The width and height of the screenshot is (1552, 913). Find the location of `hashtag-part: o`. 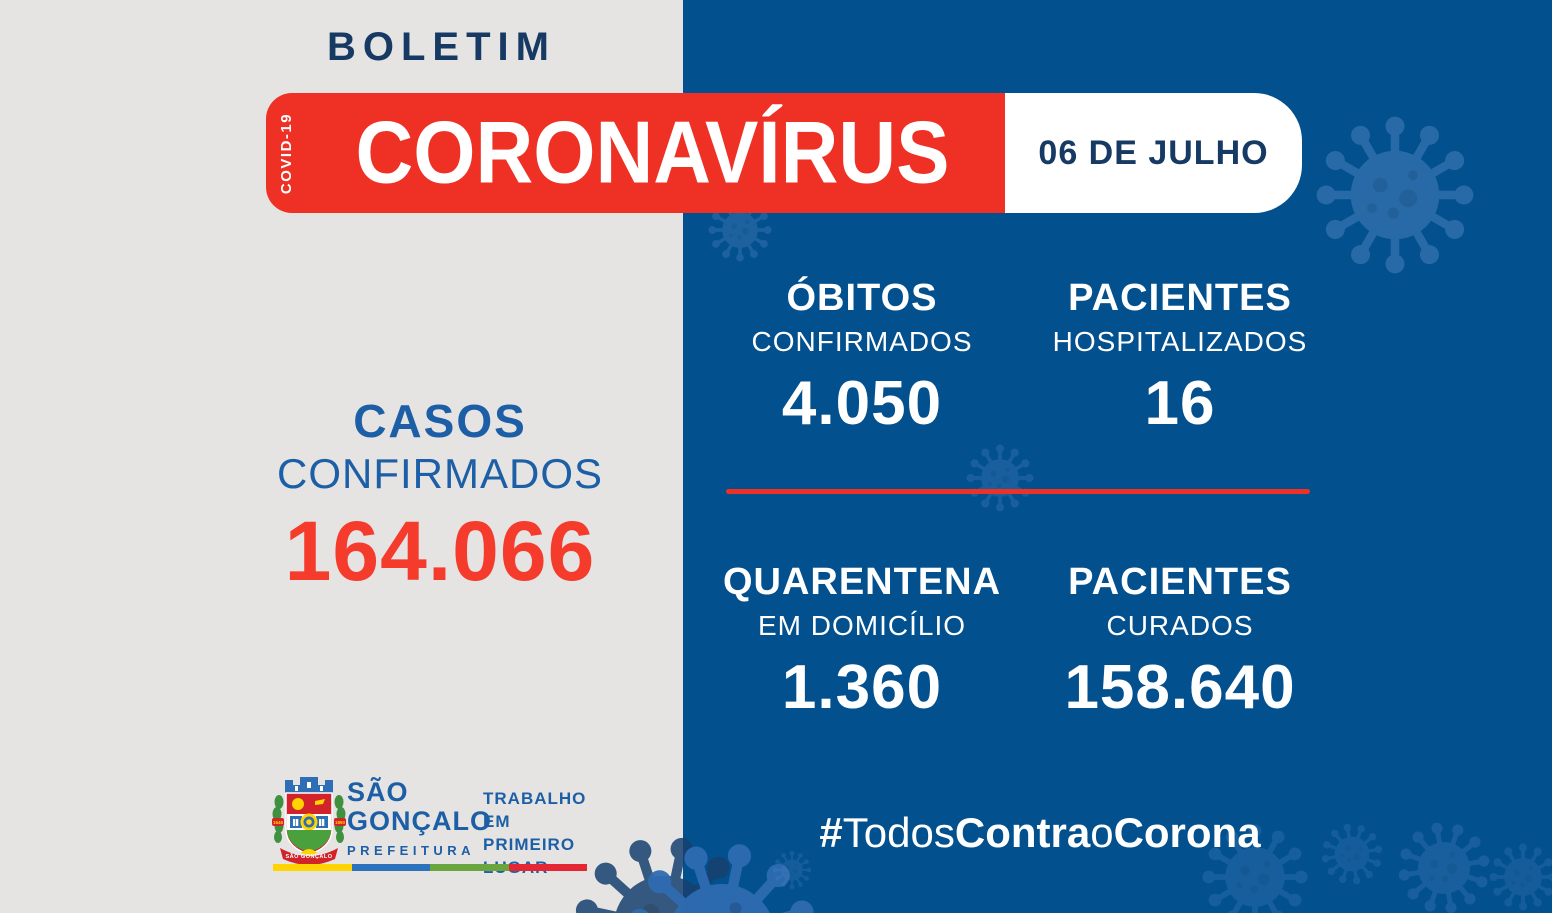

hashtag-part: o is located at coordinates (1102, 832).